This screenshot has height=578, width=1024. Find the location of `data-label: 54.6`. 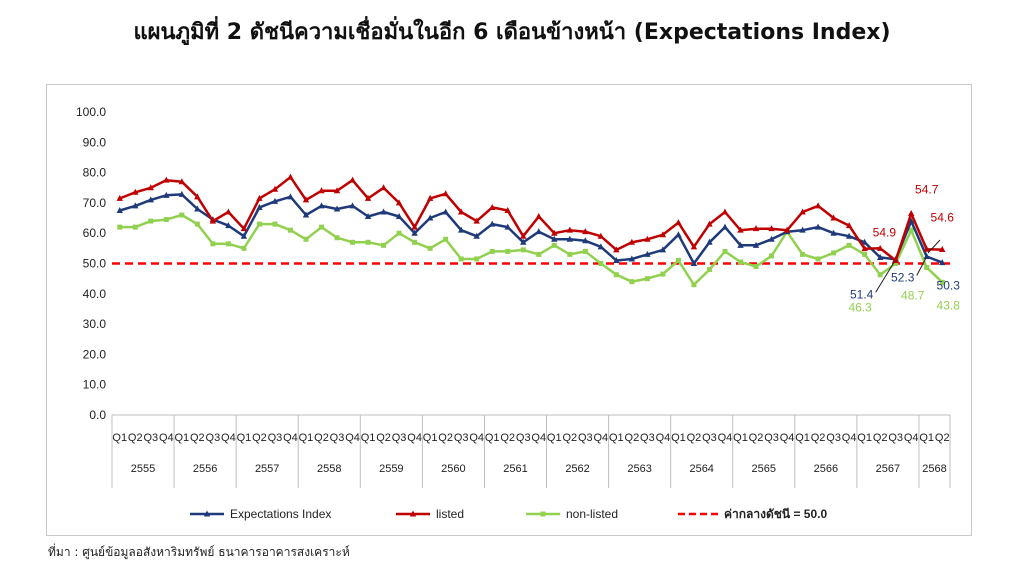

data-label: 54.6 is located at coordinates (943, 218).